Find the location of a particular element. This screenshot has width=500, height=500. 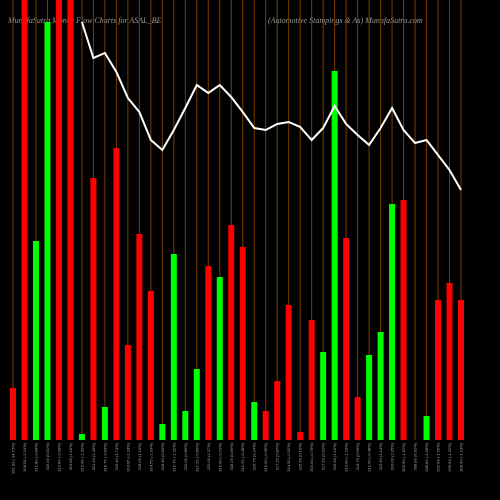

x-tick-label: 310.00 (-1.20%) is located at coordinates (346, 456).